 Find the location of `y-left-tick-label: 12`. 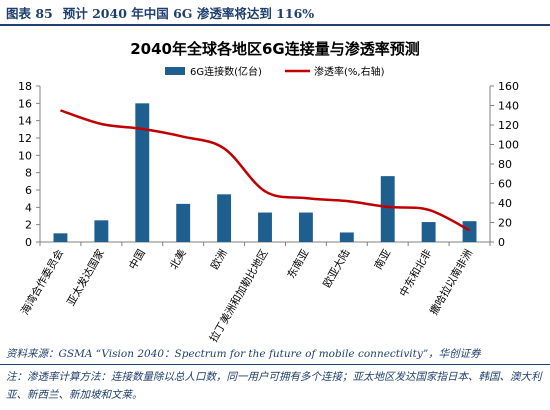

y-left-tick-label: 12 is located at coordinates (25, 138).